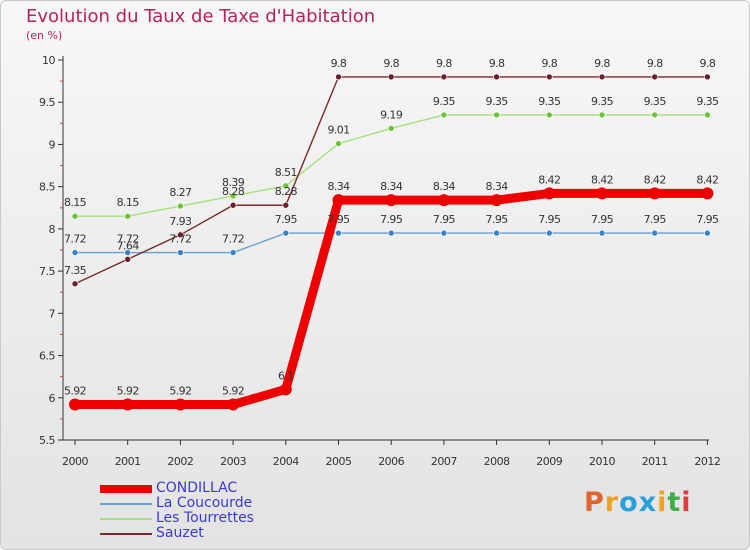  Describe the element at coordinates (52, 313) in the screenshot. I see `y-tick-label: 7` at that location.